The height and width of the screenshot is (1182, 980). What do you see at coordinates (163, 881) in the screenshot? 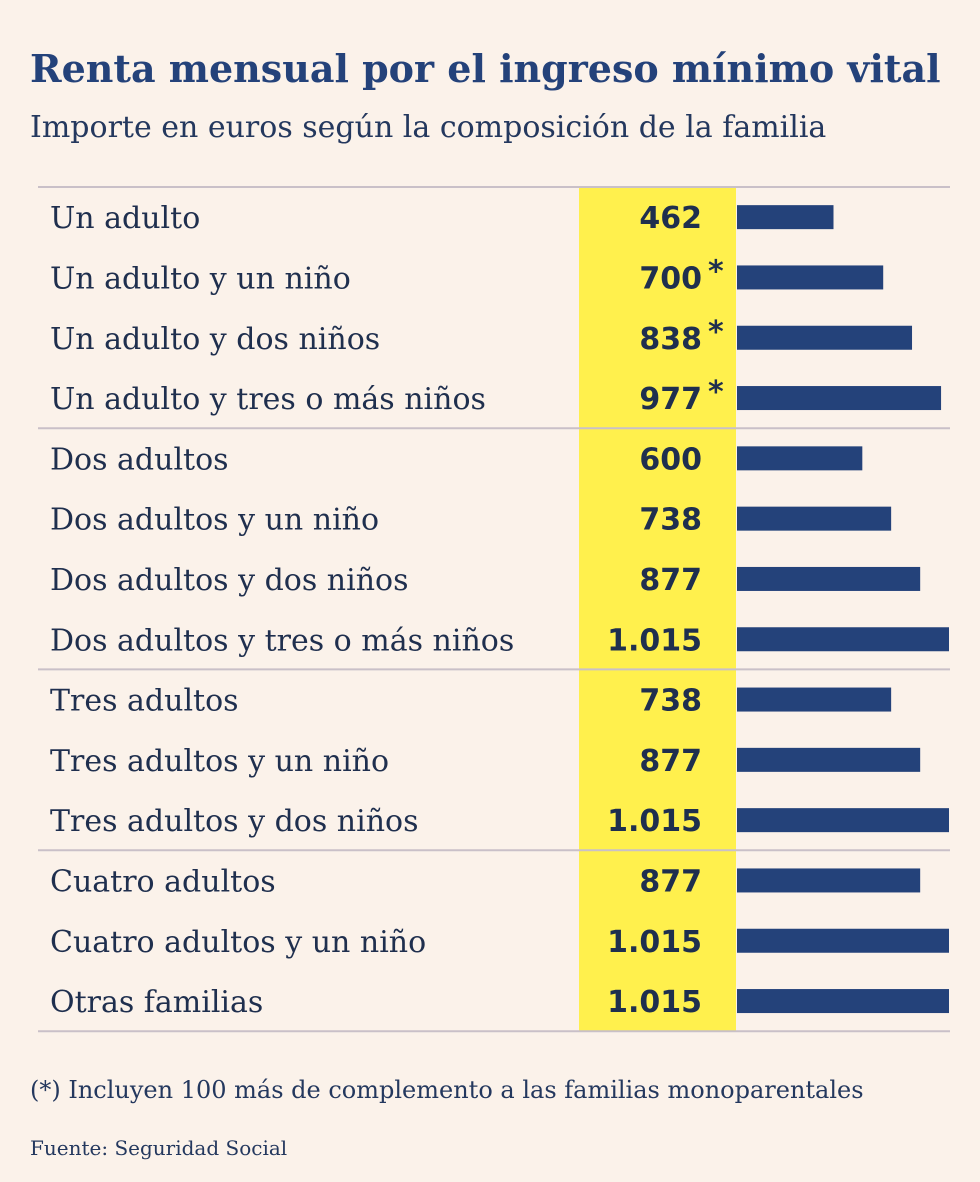
I see `category-label: Cuatro adultos` at bounding box center [163, 881].